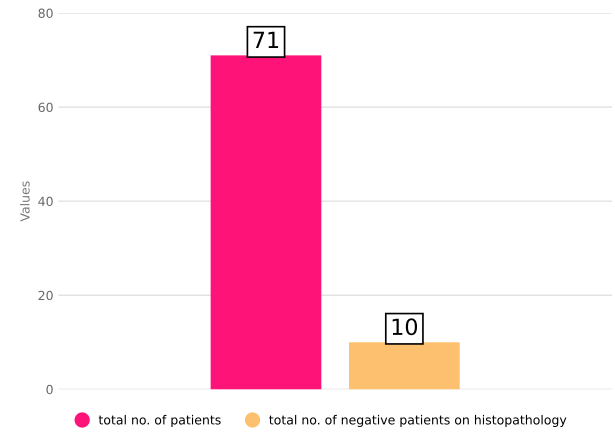  I want to click on data-label: 10, so click(405, 327).